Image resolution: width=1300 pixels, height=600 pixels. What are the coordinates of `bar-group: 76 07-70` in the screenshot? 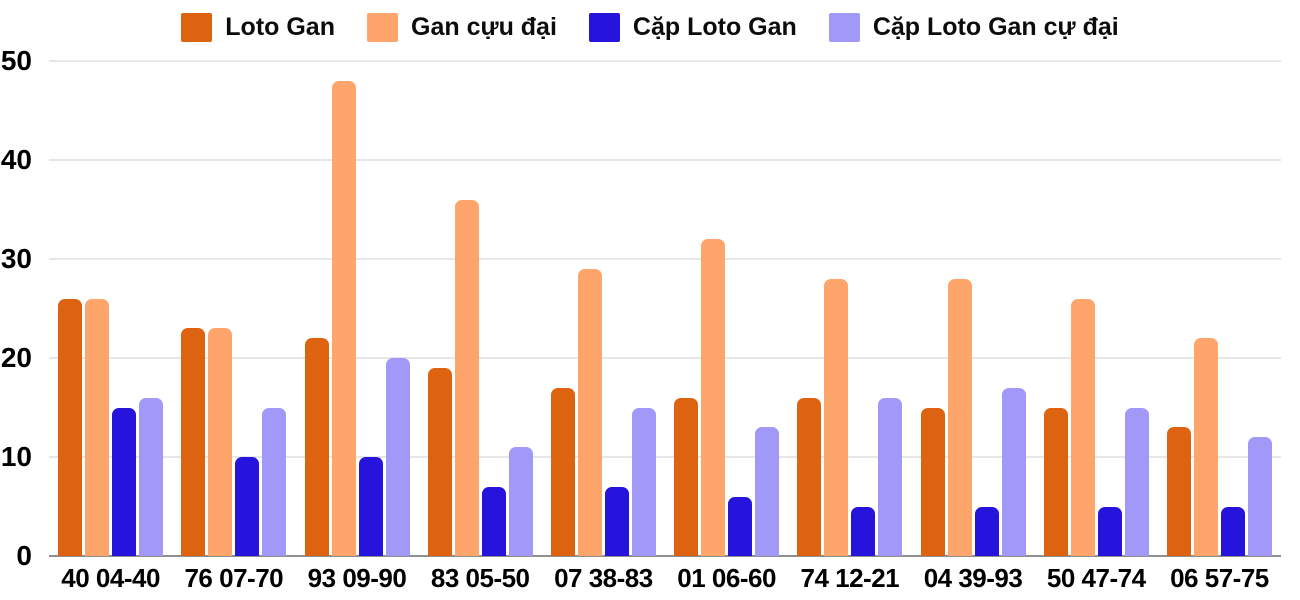 It's located at (233, 327).